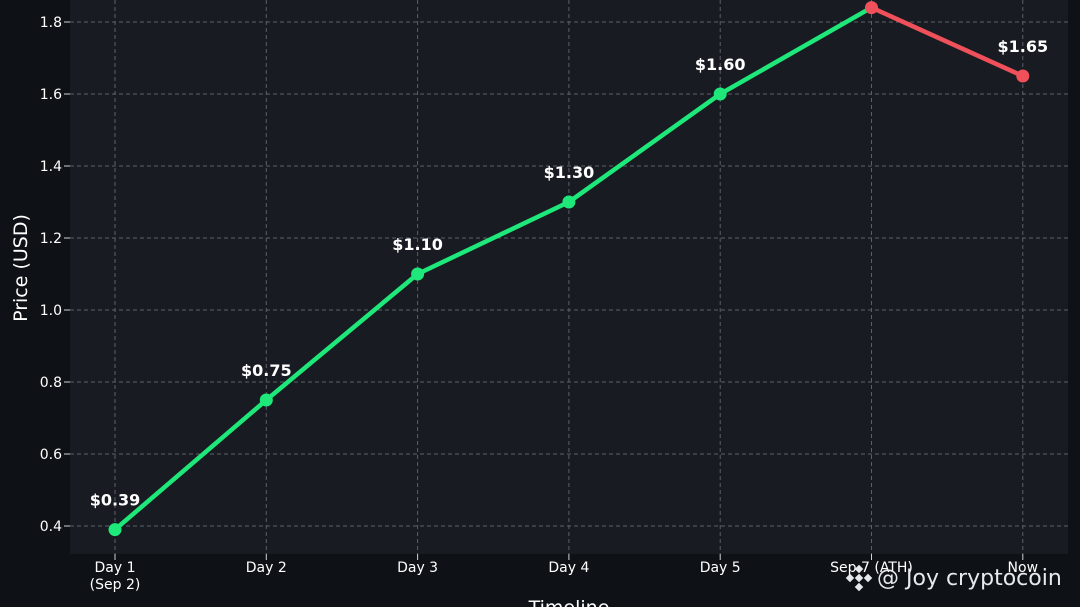 The width and height of the screenshot is (1080, 607). What do you see at coordinates (568, 568) in the screenshot?
I see `x-tick-label: Day 4` at bounding box center [568, 568].